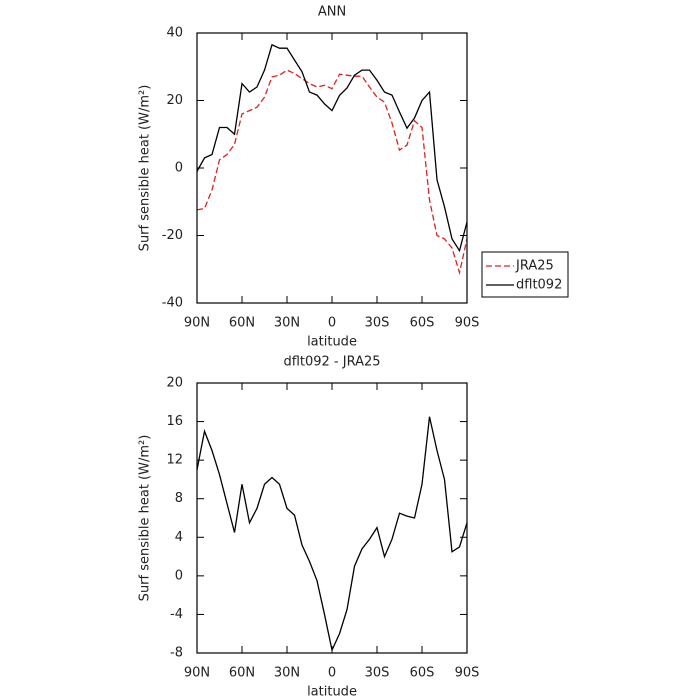 The width and height of the screenshot is (700, 700). I want to click on legend-label: JRA25, so click(534, 266).